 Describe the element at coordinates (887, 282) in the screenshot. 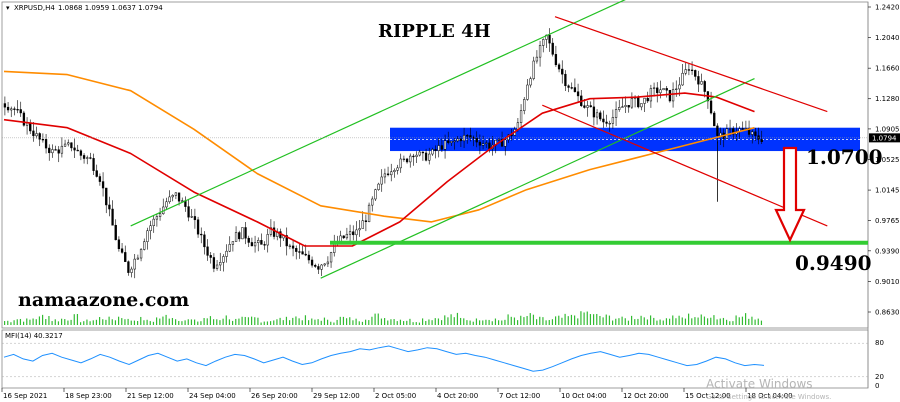

I see `price-label: 0.9010` at that location.